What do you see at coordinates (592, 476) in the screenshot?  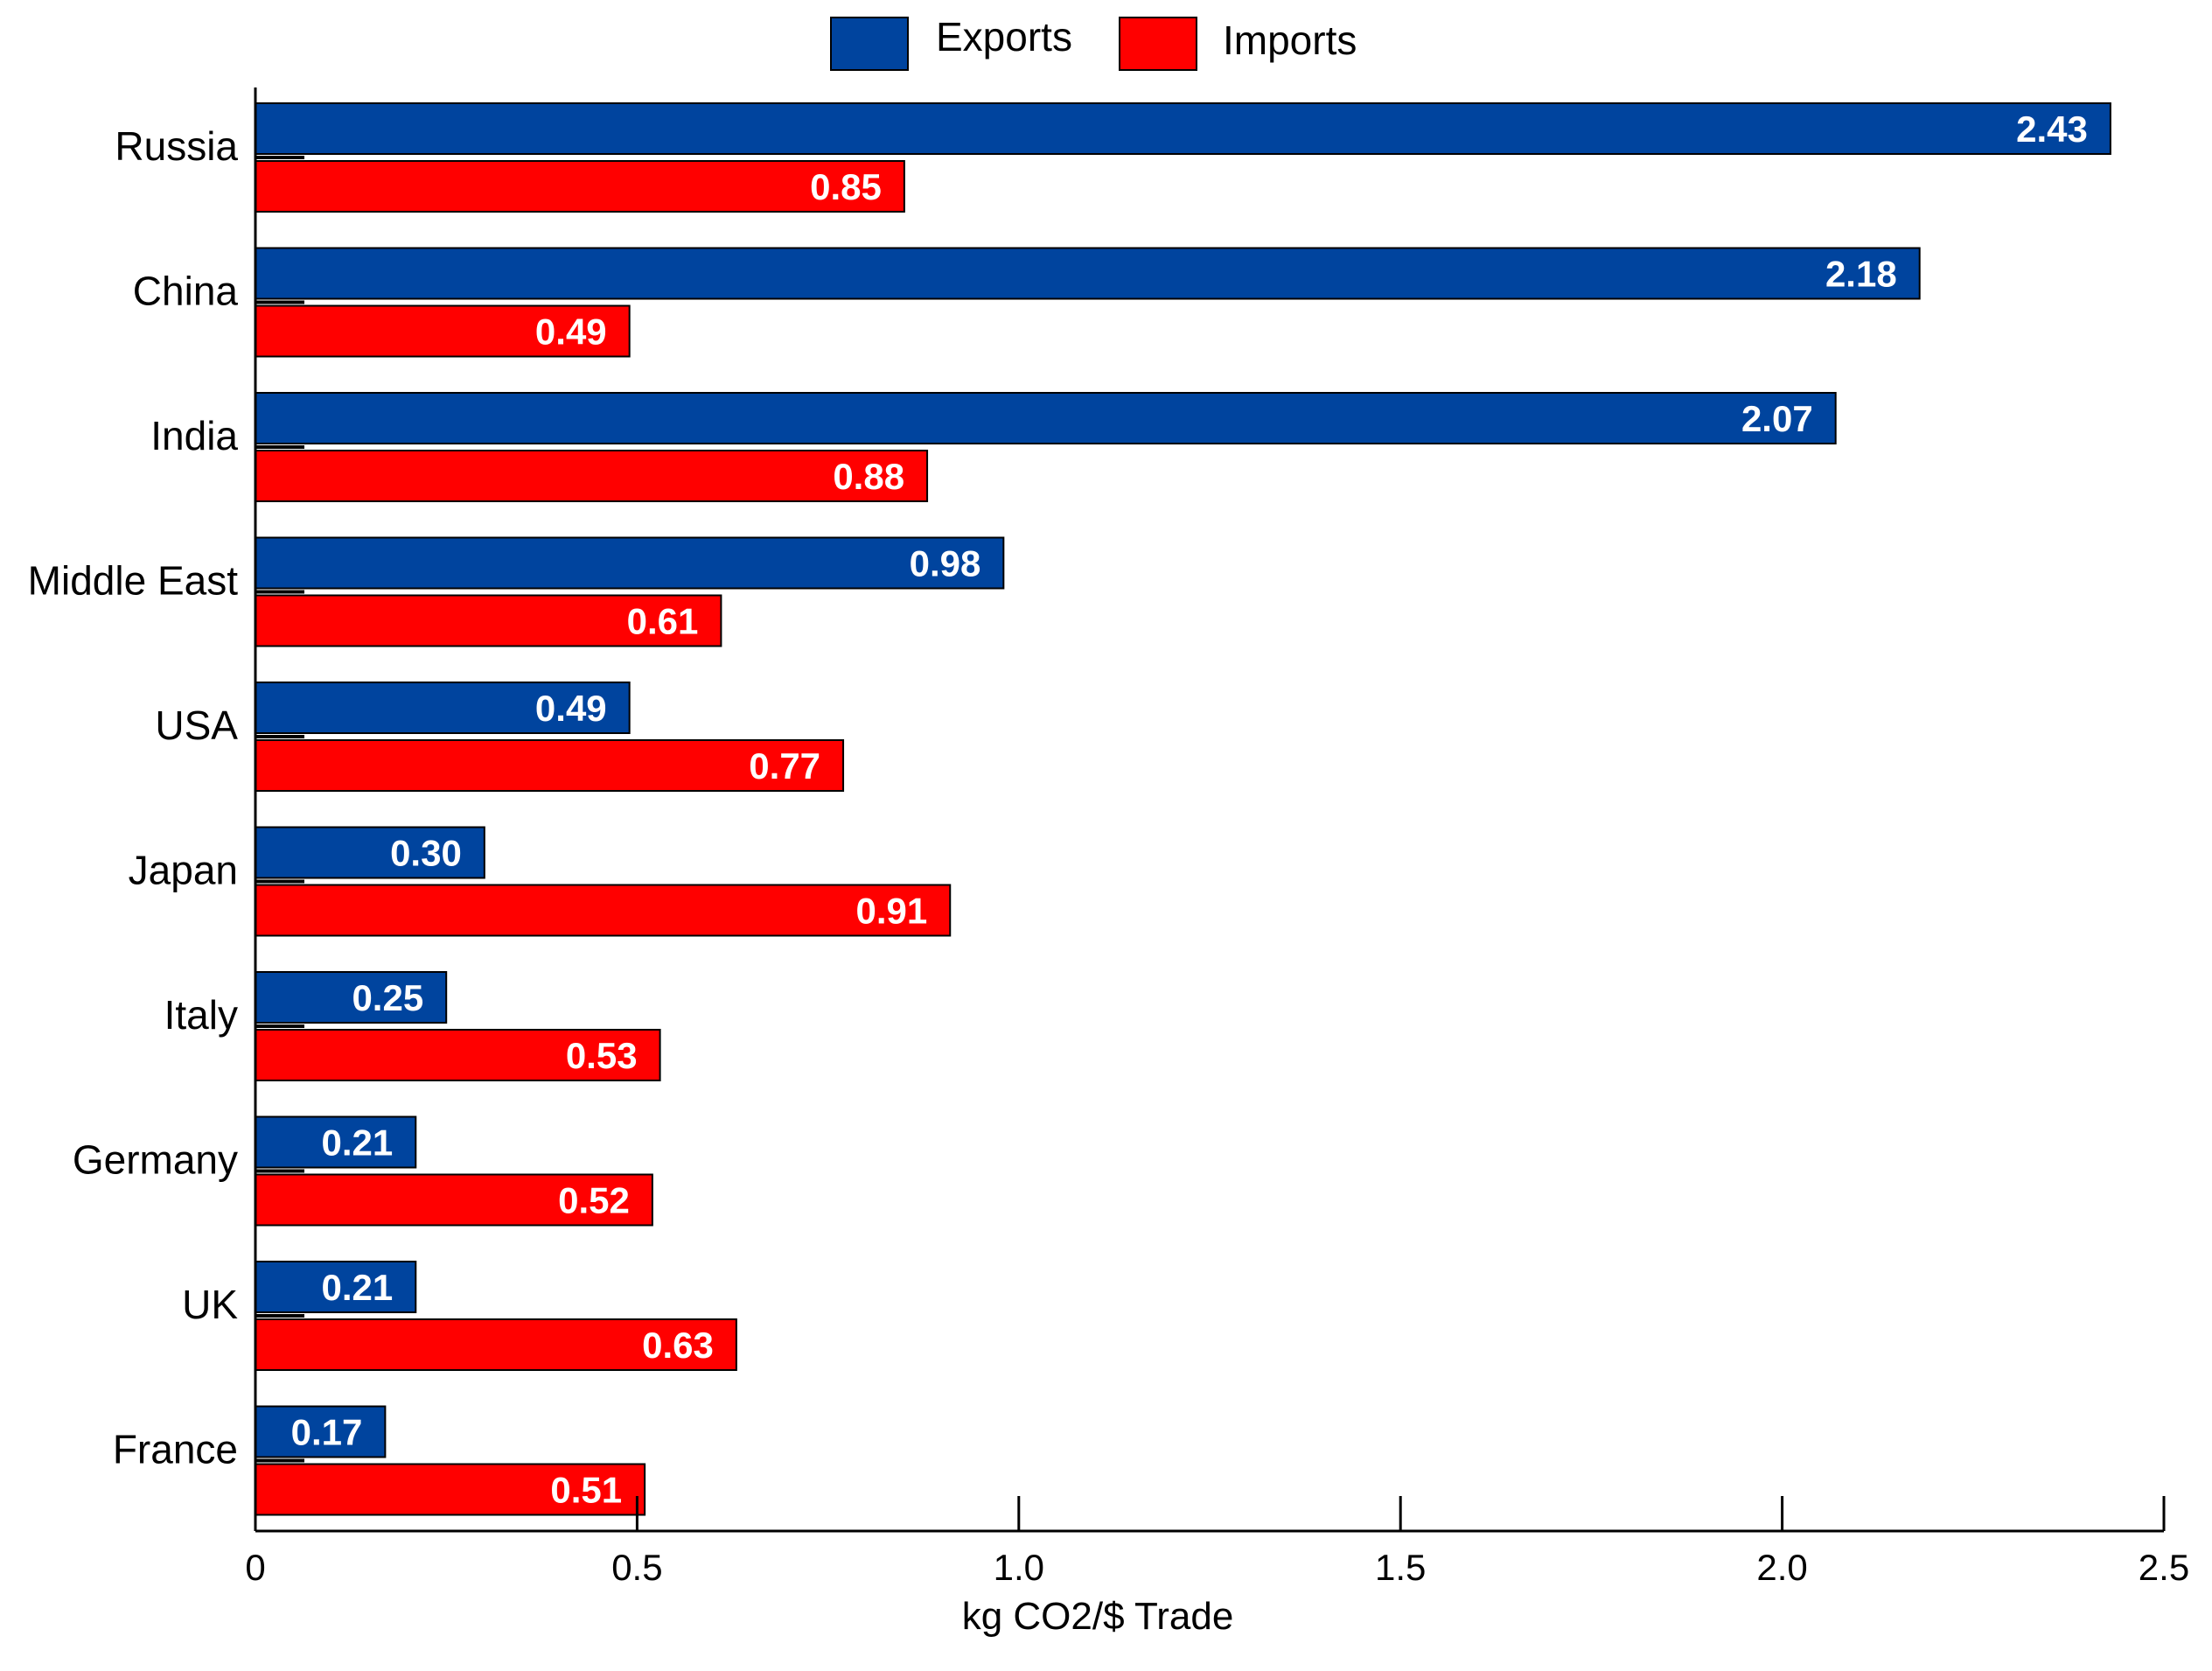 I see `bar-imports-india` at bounding box center [592, 476].